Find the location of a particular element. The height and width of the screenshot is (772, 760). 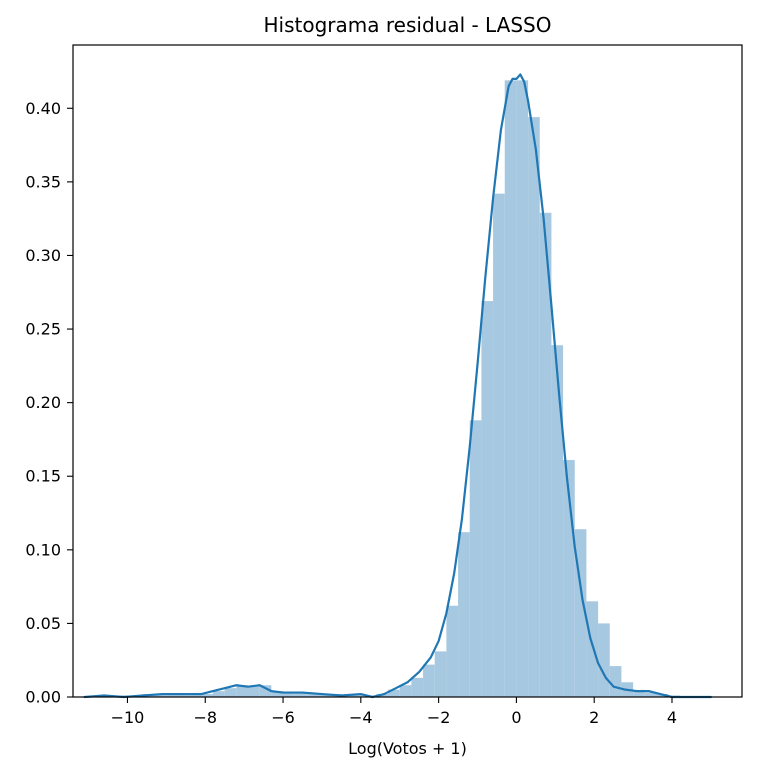

y-tick-label: 0.35 is located at coordinates (43, 181).